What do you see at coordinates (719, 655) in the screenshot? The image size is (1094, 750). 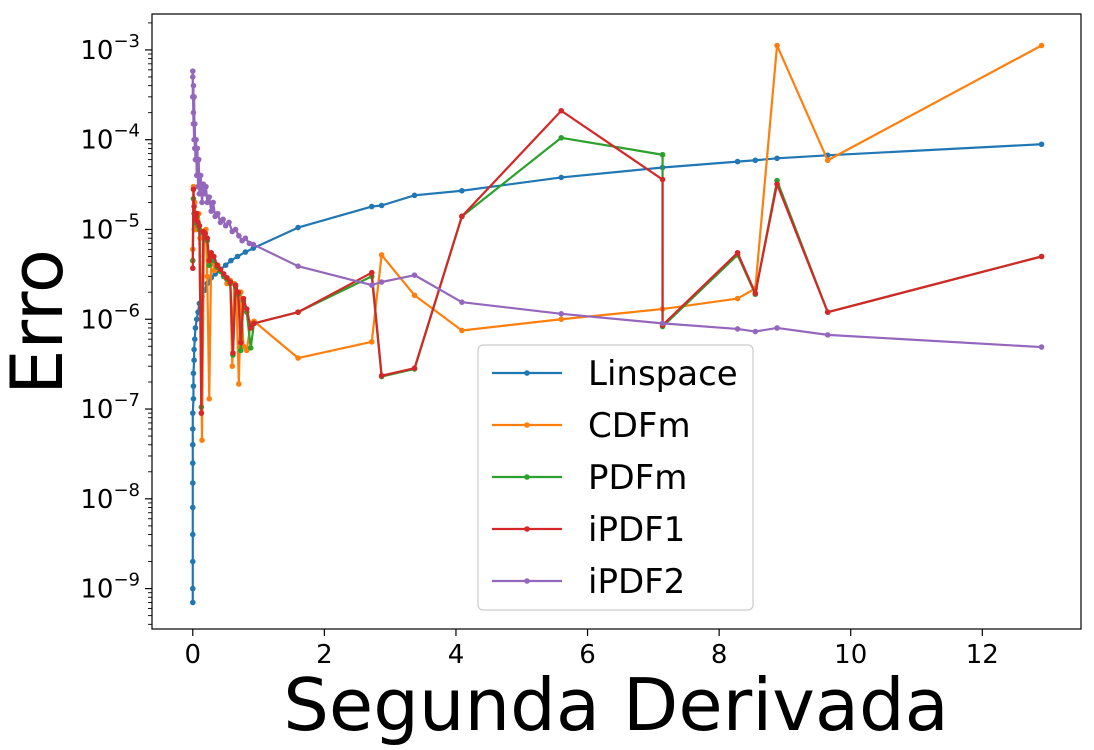 I see `x-tick-label: 8` at bounding box center [719, 655].